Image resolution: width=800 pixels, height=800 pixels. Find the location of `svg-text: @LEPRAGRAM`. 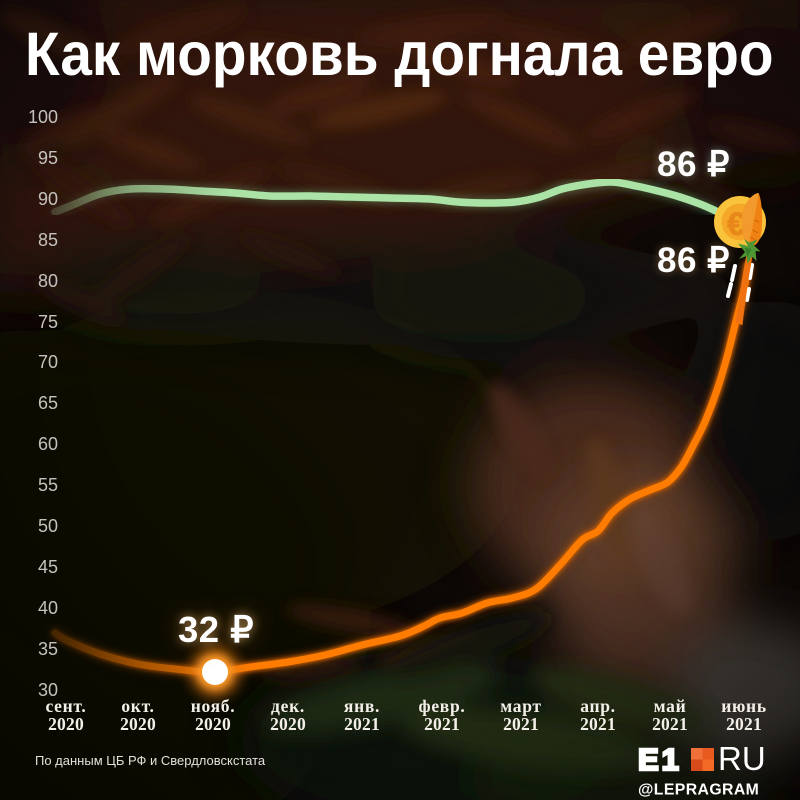

svg-text: @LEPRAGRAM is located at coordinates (698, 790).